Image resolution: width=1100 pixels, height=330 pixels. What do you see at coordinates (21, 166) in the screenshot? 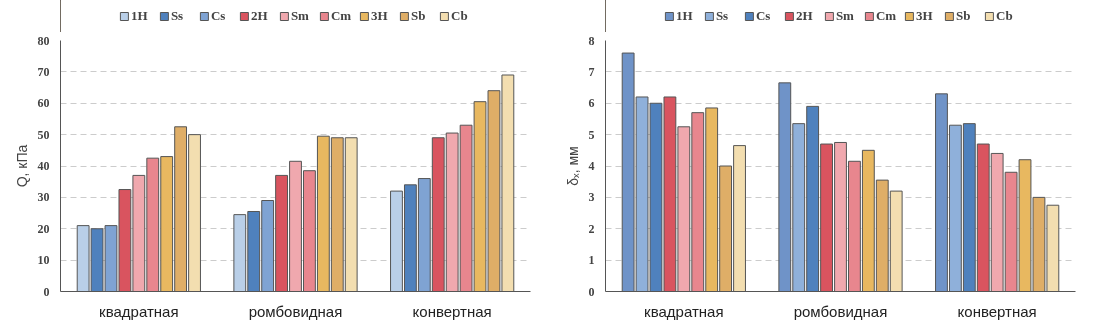
I see `y-axis-title: Q, кПа` at bounding box center [21, 166].